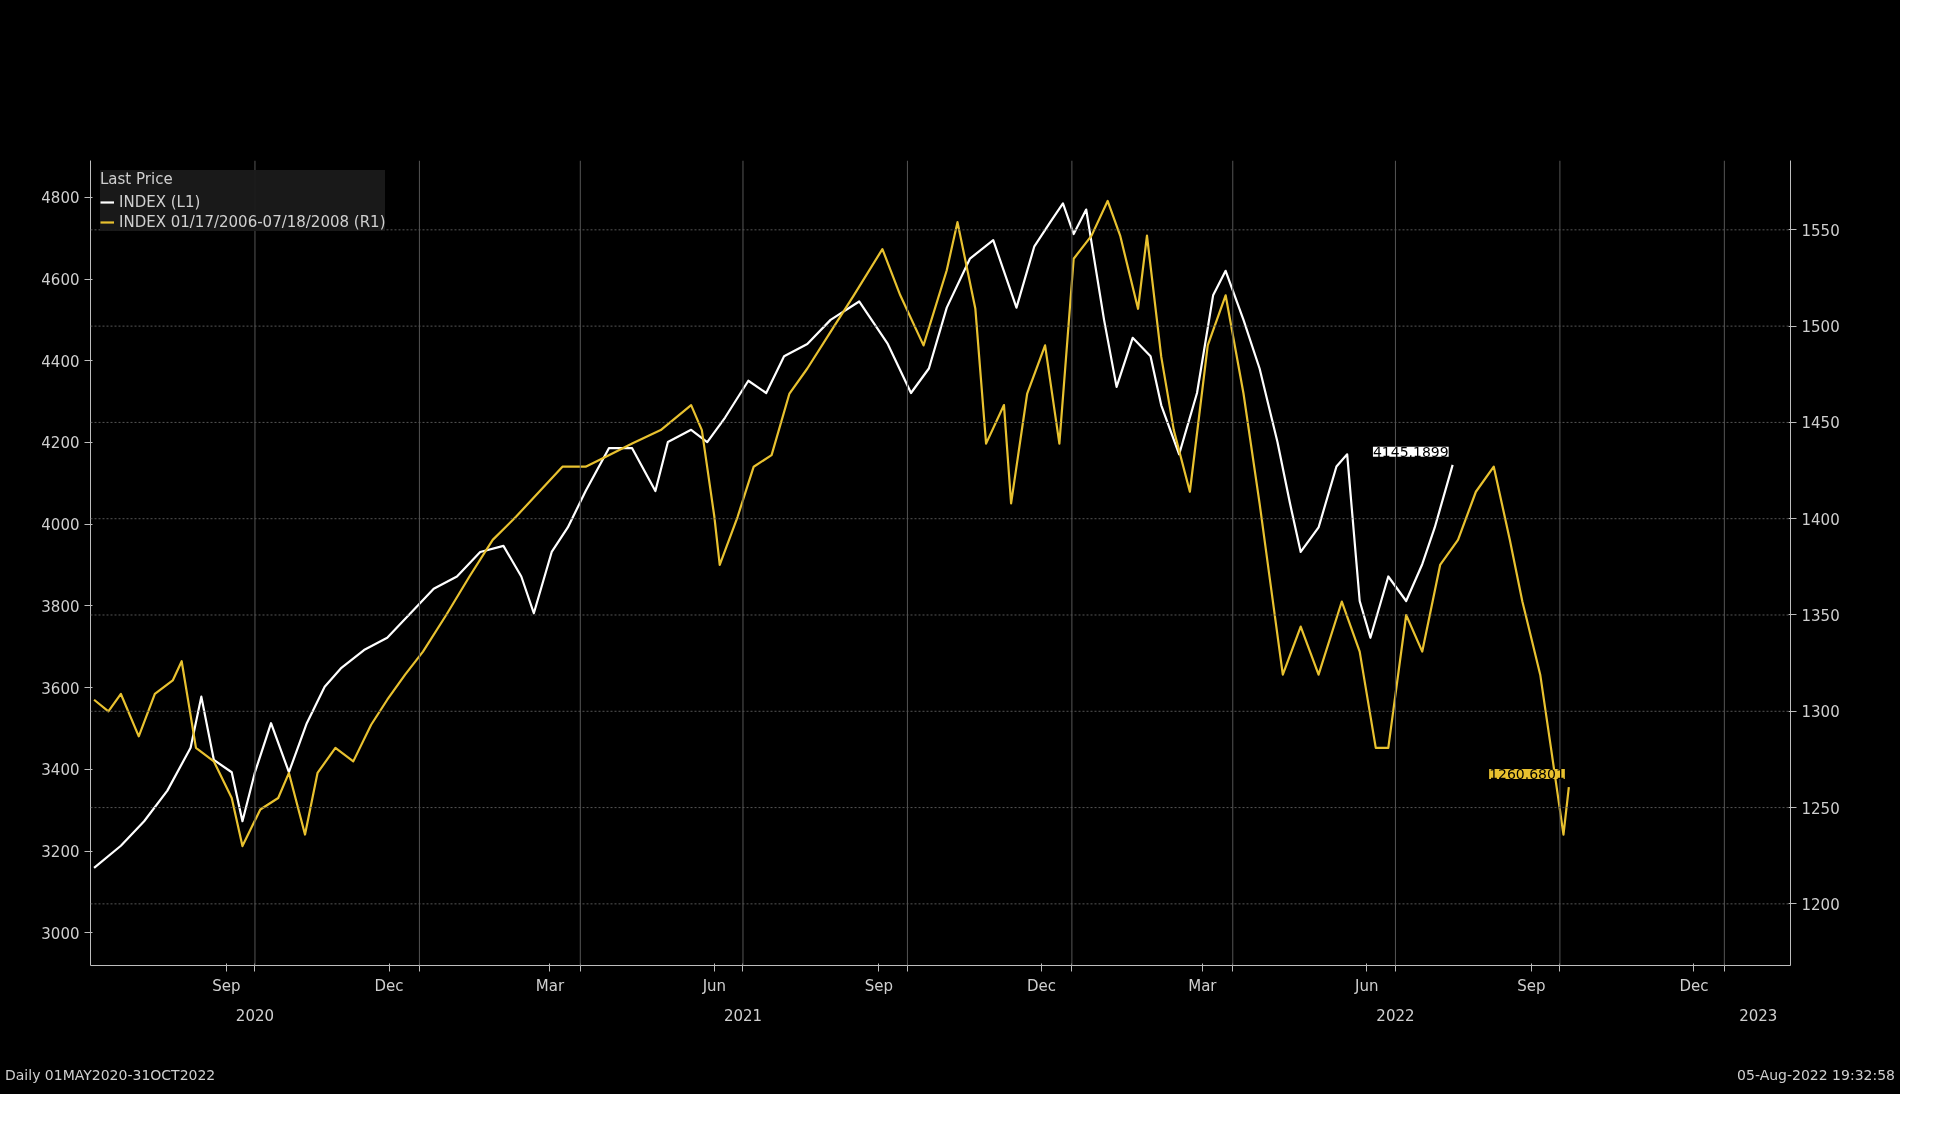 This screenshot has width=1959, height=1139. I want to click on y2-tick-label: 1350, so click(1820, 616).